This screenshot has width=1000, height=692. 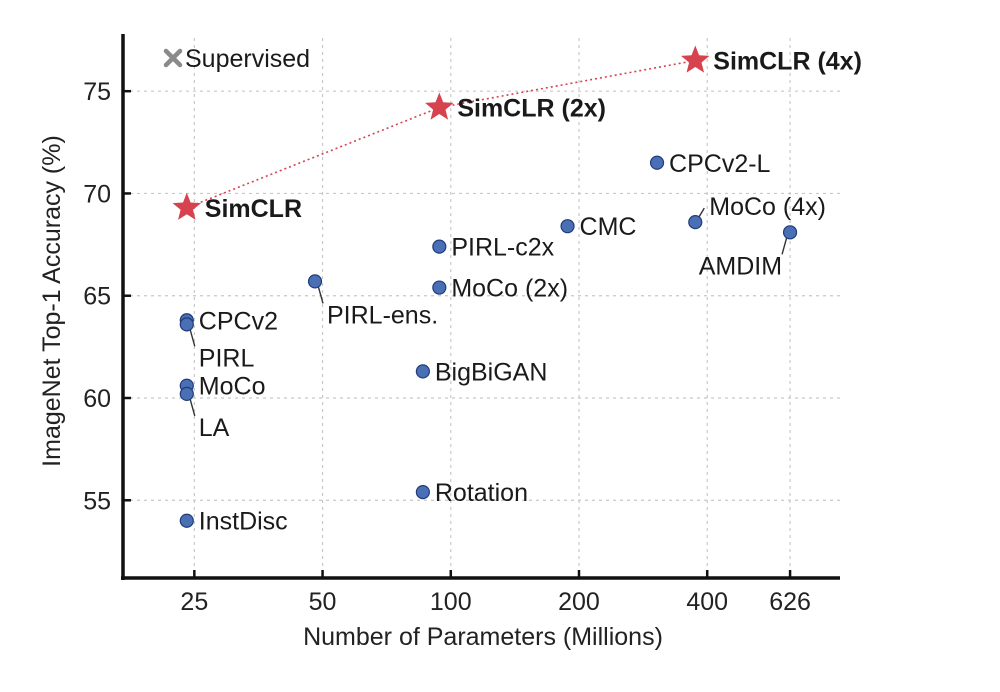 What do you see at coordinates (52, 301) in the screenshot?
I see `y-axis-title: ImageNet Top-1 Accuracy (%)` at bounding box center [52, 301].